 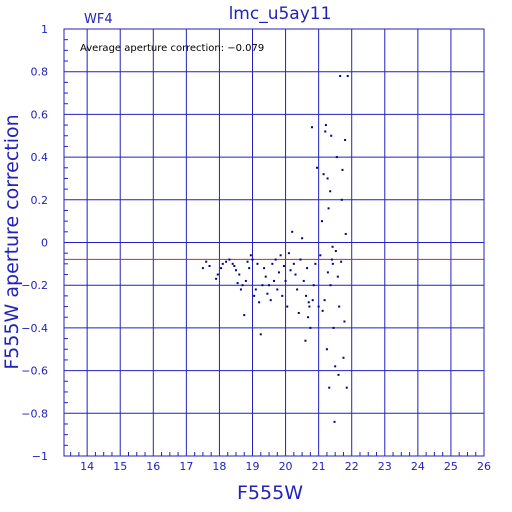 I want to click on y-tick-label: −1, so click(x=40, y=456).